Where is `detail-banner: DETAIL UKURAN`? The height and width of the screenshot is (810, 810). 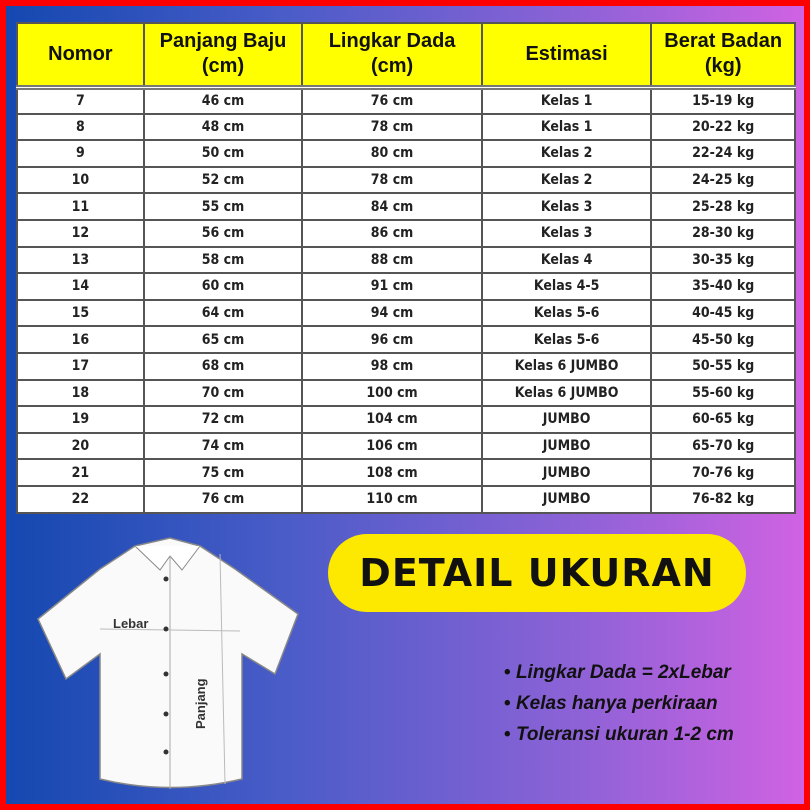
detail-banner: DETAIL UKURAN is located at coordinates (537, 573).